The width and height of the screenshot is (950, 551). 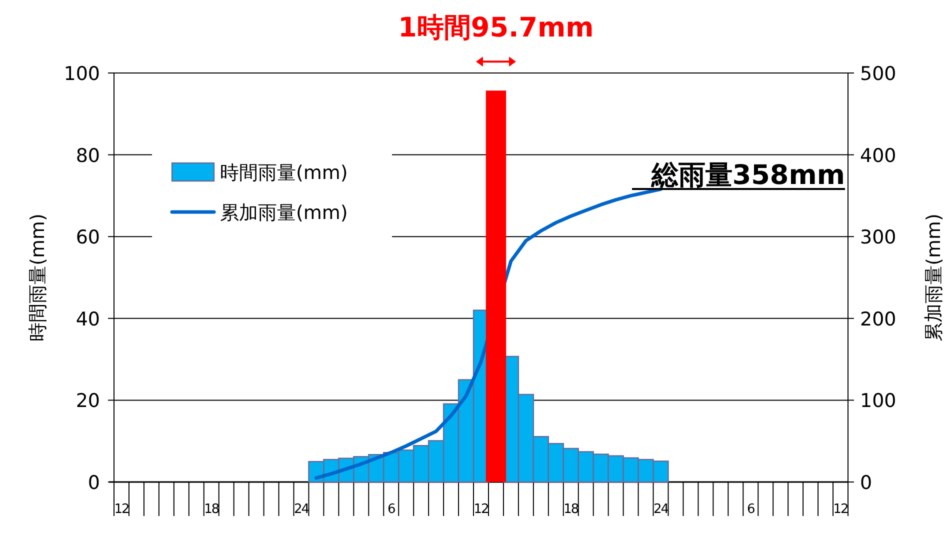 I want to click on legend-label: 時間雨量(mm), so click(x=284, y=173).